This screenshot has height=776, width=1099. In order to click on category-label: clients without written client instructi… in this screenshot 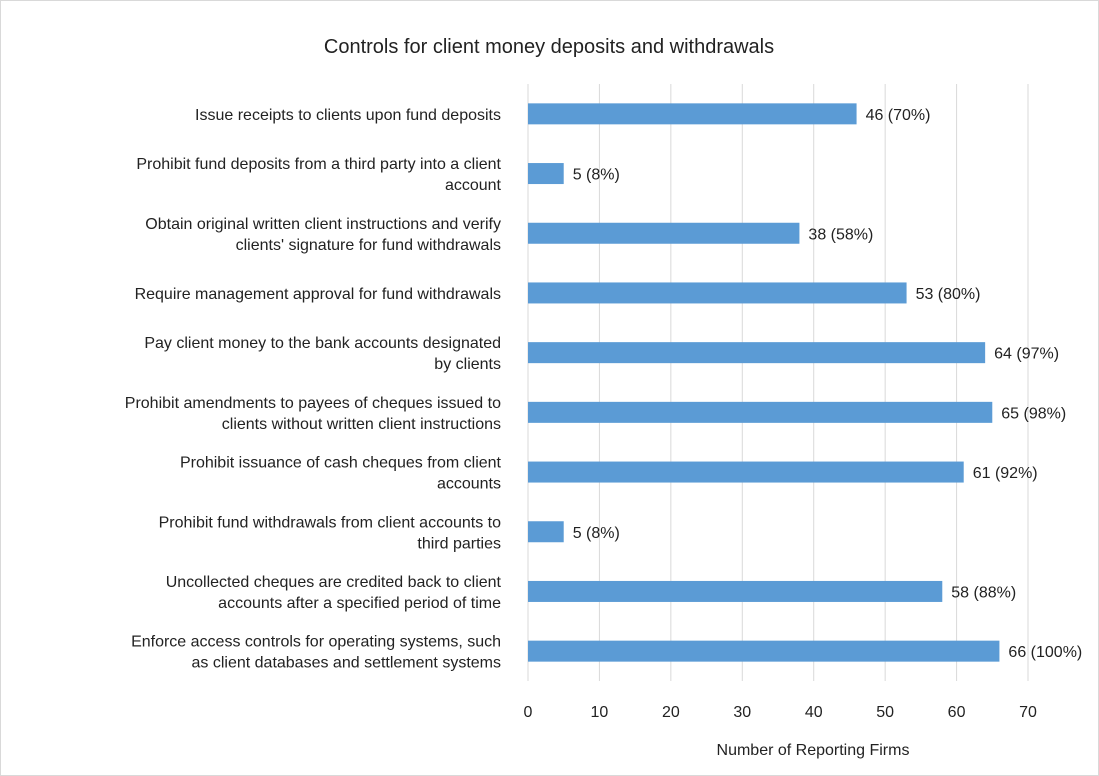, I will do `click(361, 424)`.